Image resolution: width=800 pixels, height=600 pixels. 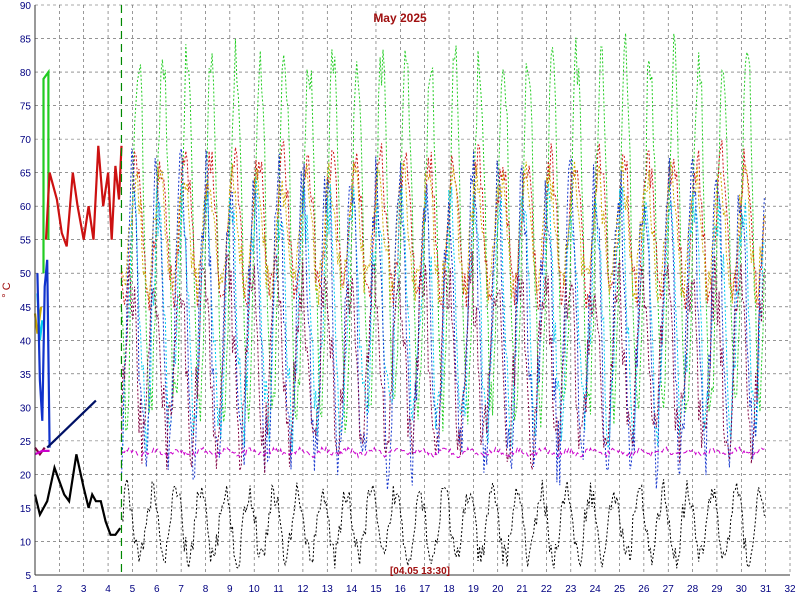 What do you see at coordinates (26, 408) in the screenshot?
I see `y-tick-label: 30` at bounding box center [26, 408].